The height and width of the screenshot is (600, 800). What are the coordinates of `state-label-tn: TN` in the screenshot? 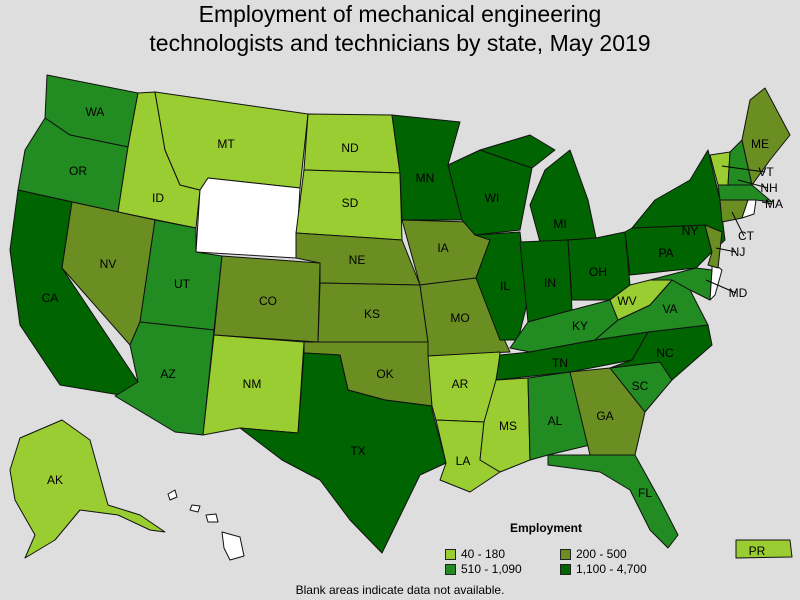 It's located at (560, 363).